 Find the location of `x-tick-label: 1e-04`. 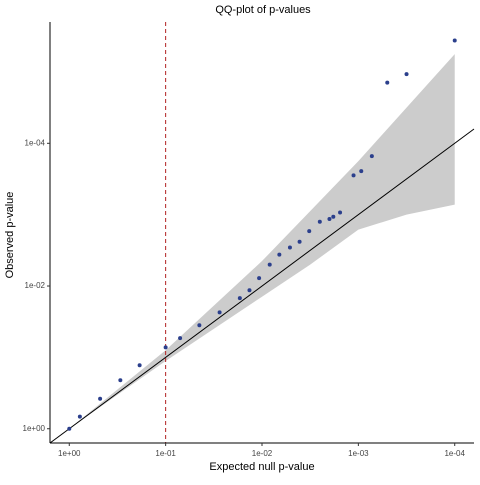

x-tick-label: 1e-04 is located at coordinates (454, 453).